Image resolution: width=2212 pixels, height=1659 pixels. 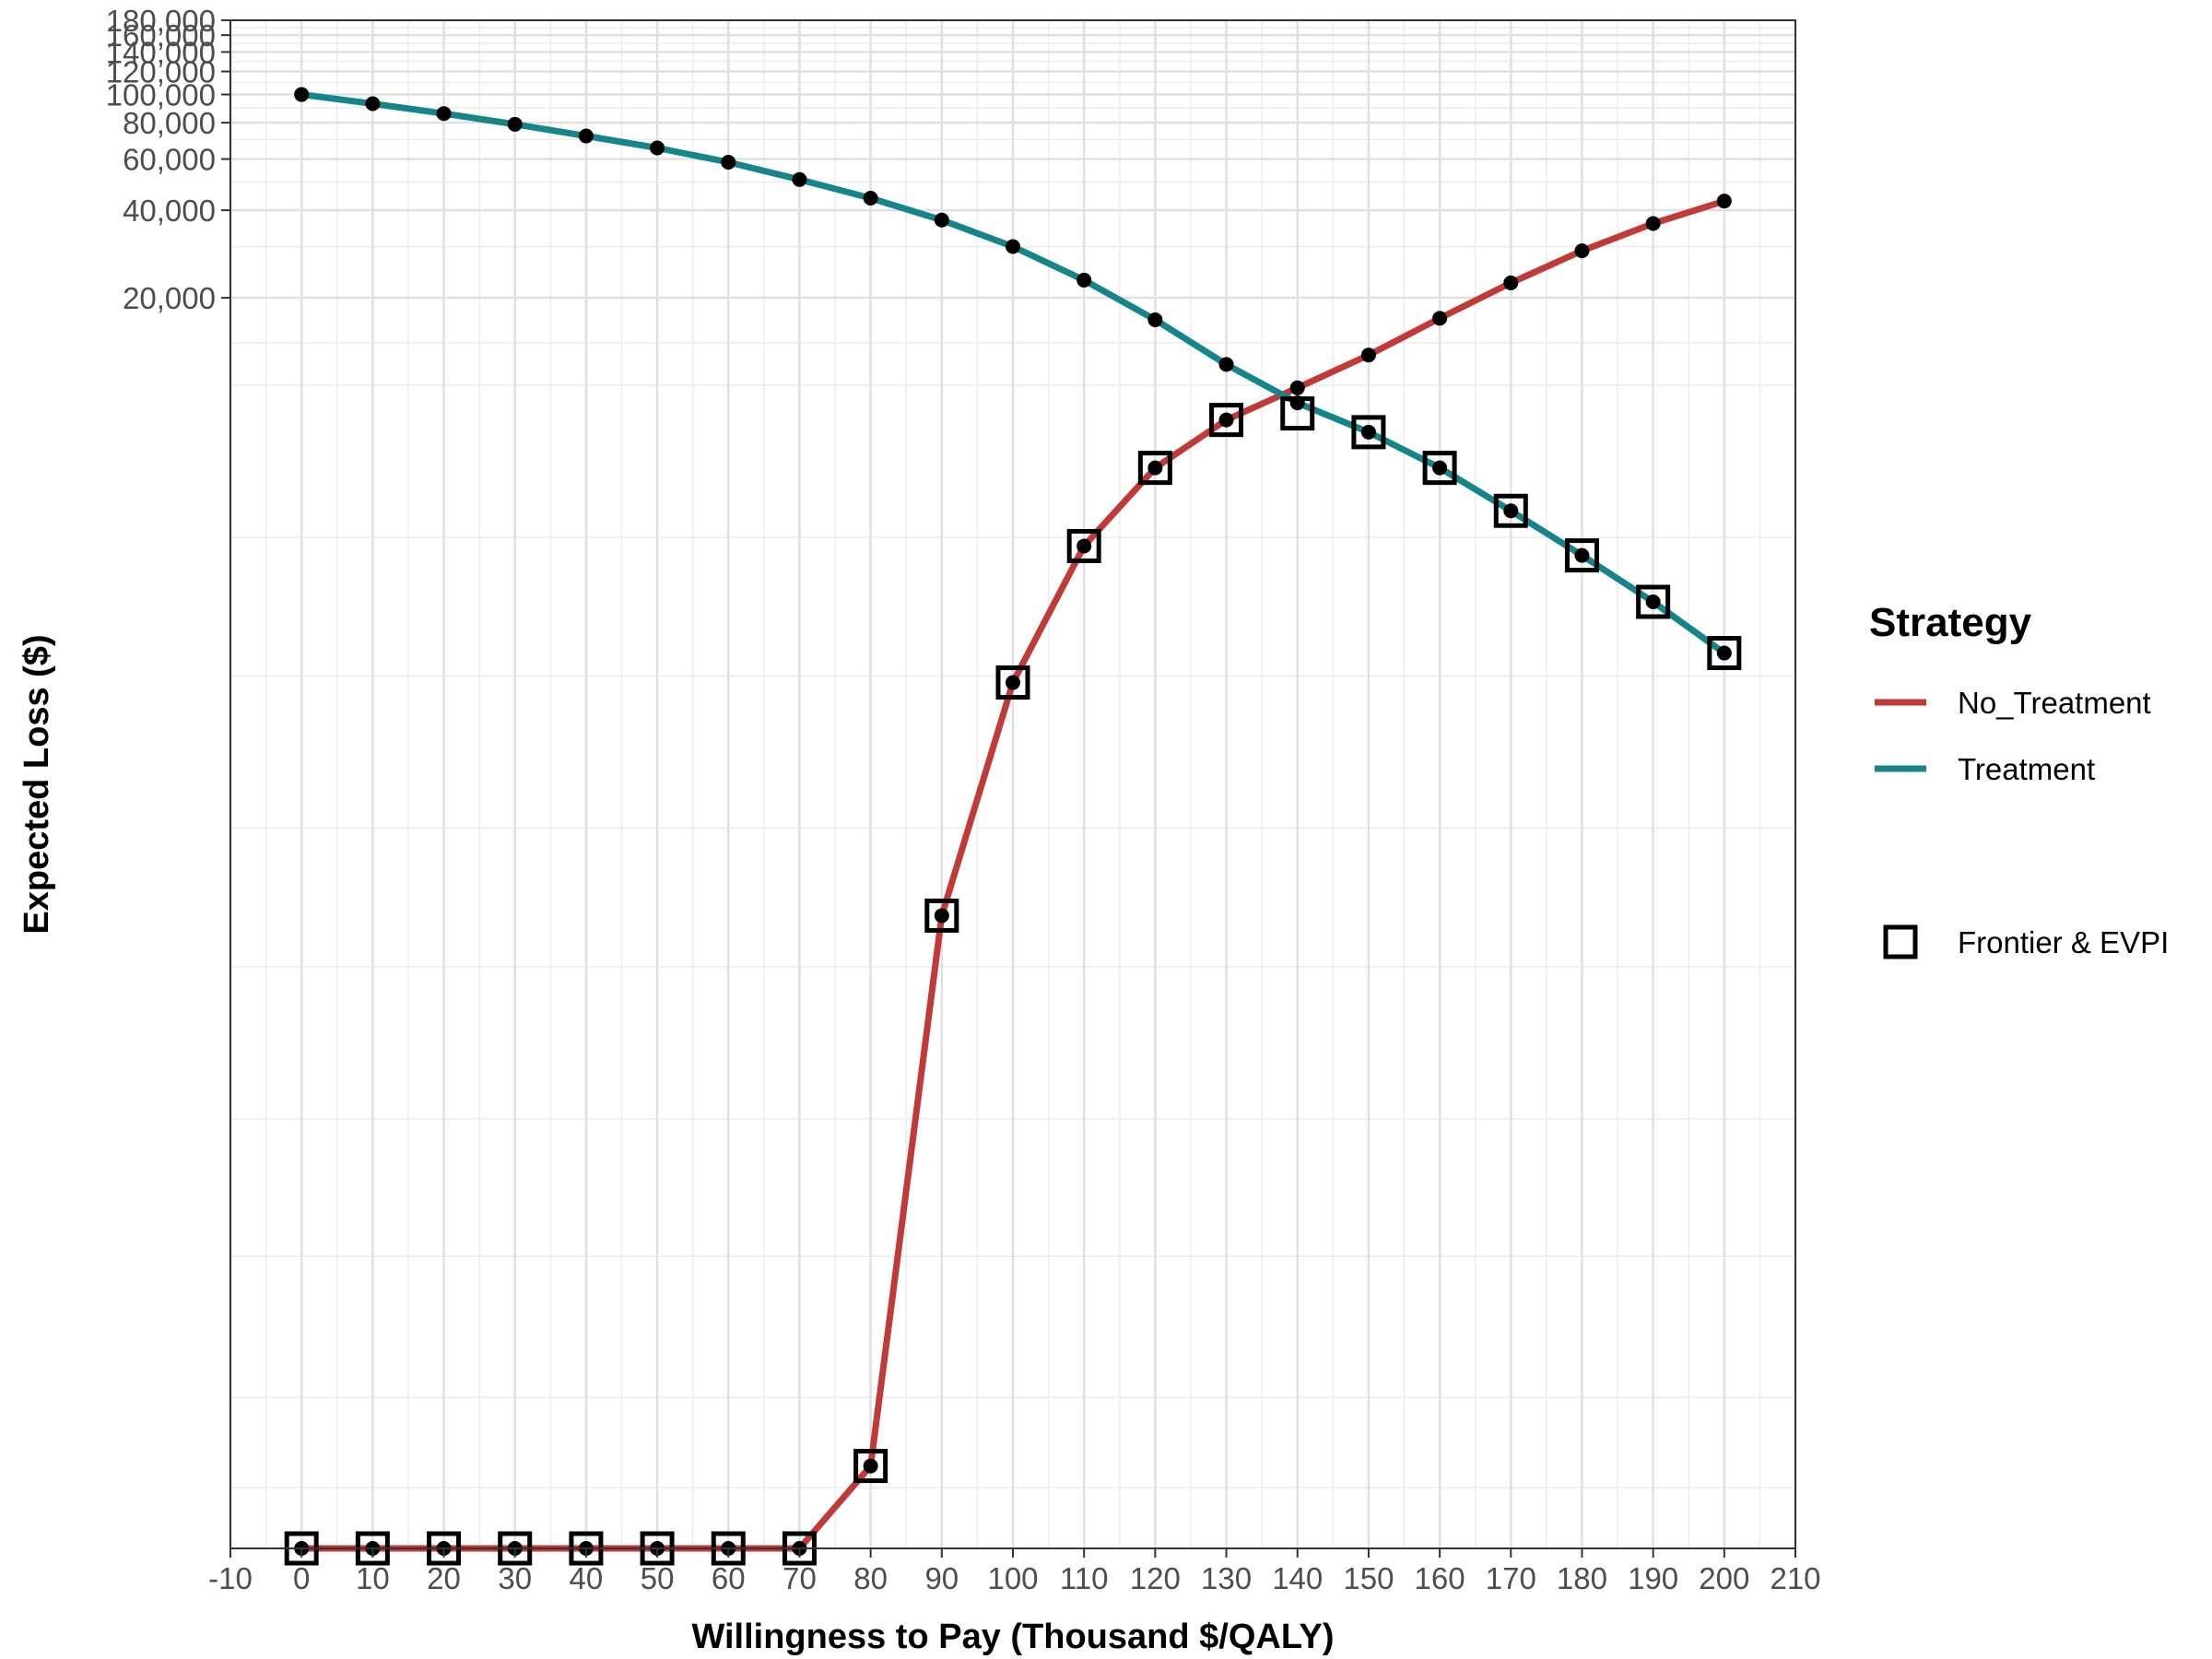 I want to click on y-tick-label: 20,000, so click(x=169, y=298).